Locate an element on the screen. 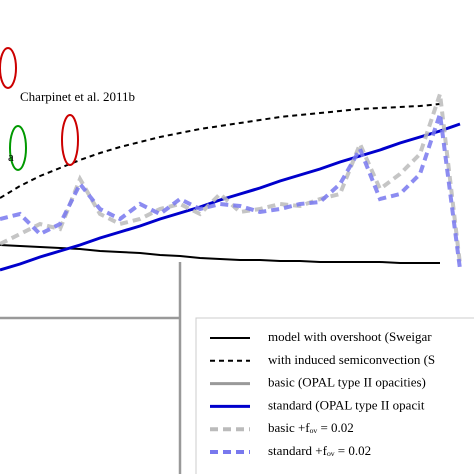 This screenshot has width=474, height=474. legend-label: standard +fₒᵥ = 0.02 is located at coordinates (319, 450).